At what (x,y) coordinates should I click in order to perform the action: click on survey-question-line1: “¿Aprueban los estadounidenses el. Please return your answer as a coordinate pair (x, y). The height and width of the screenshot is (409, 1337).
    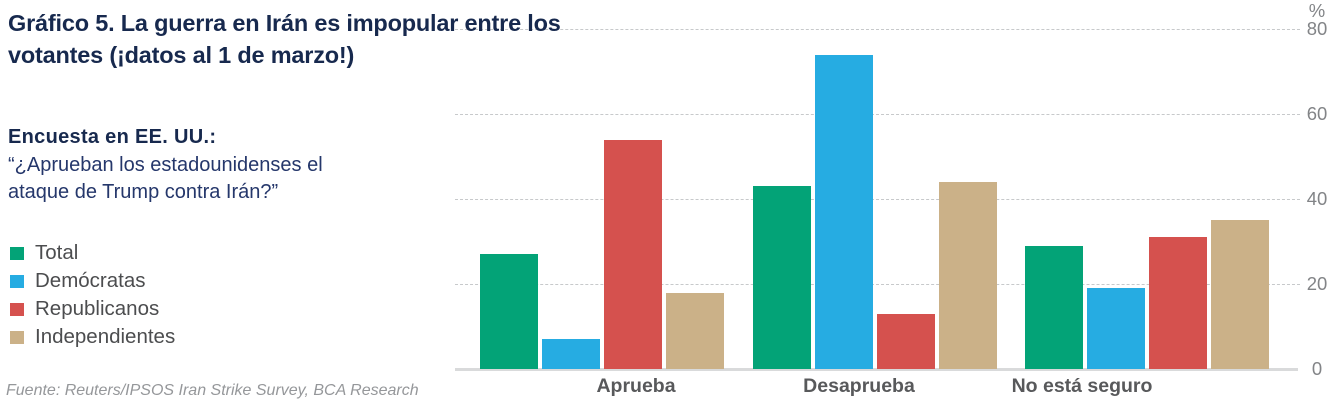
    Looking at the image, I should click on (165, 165).